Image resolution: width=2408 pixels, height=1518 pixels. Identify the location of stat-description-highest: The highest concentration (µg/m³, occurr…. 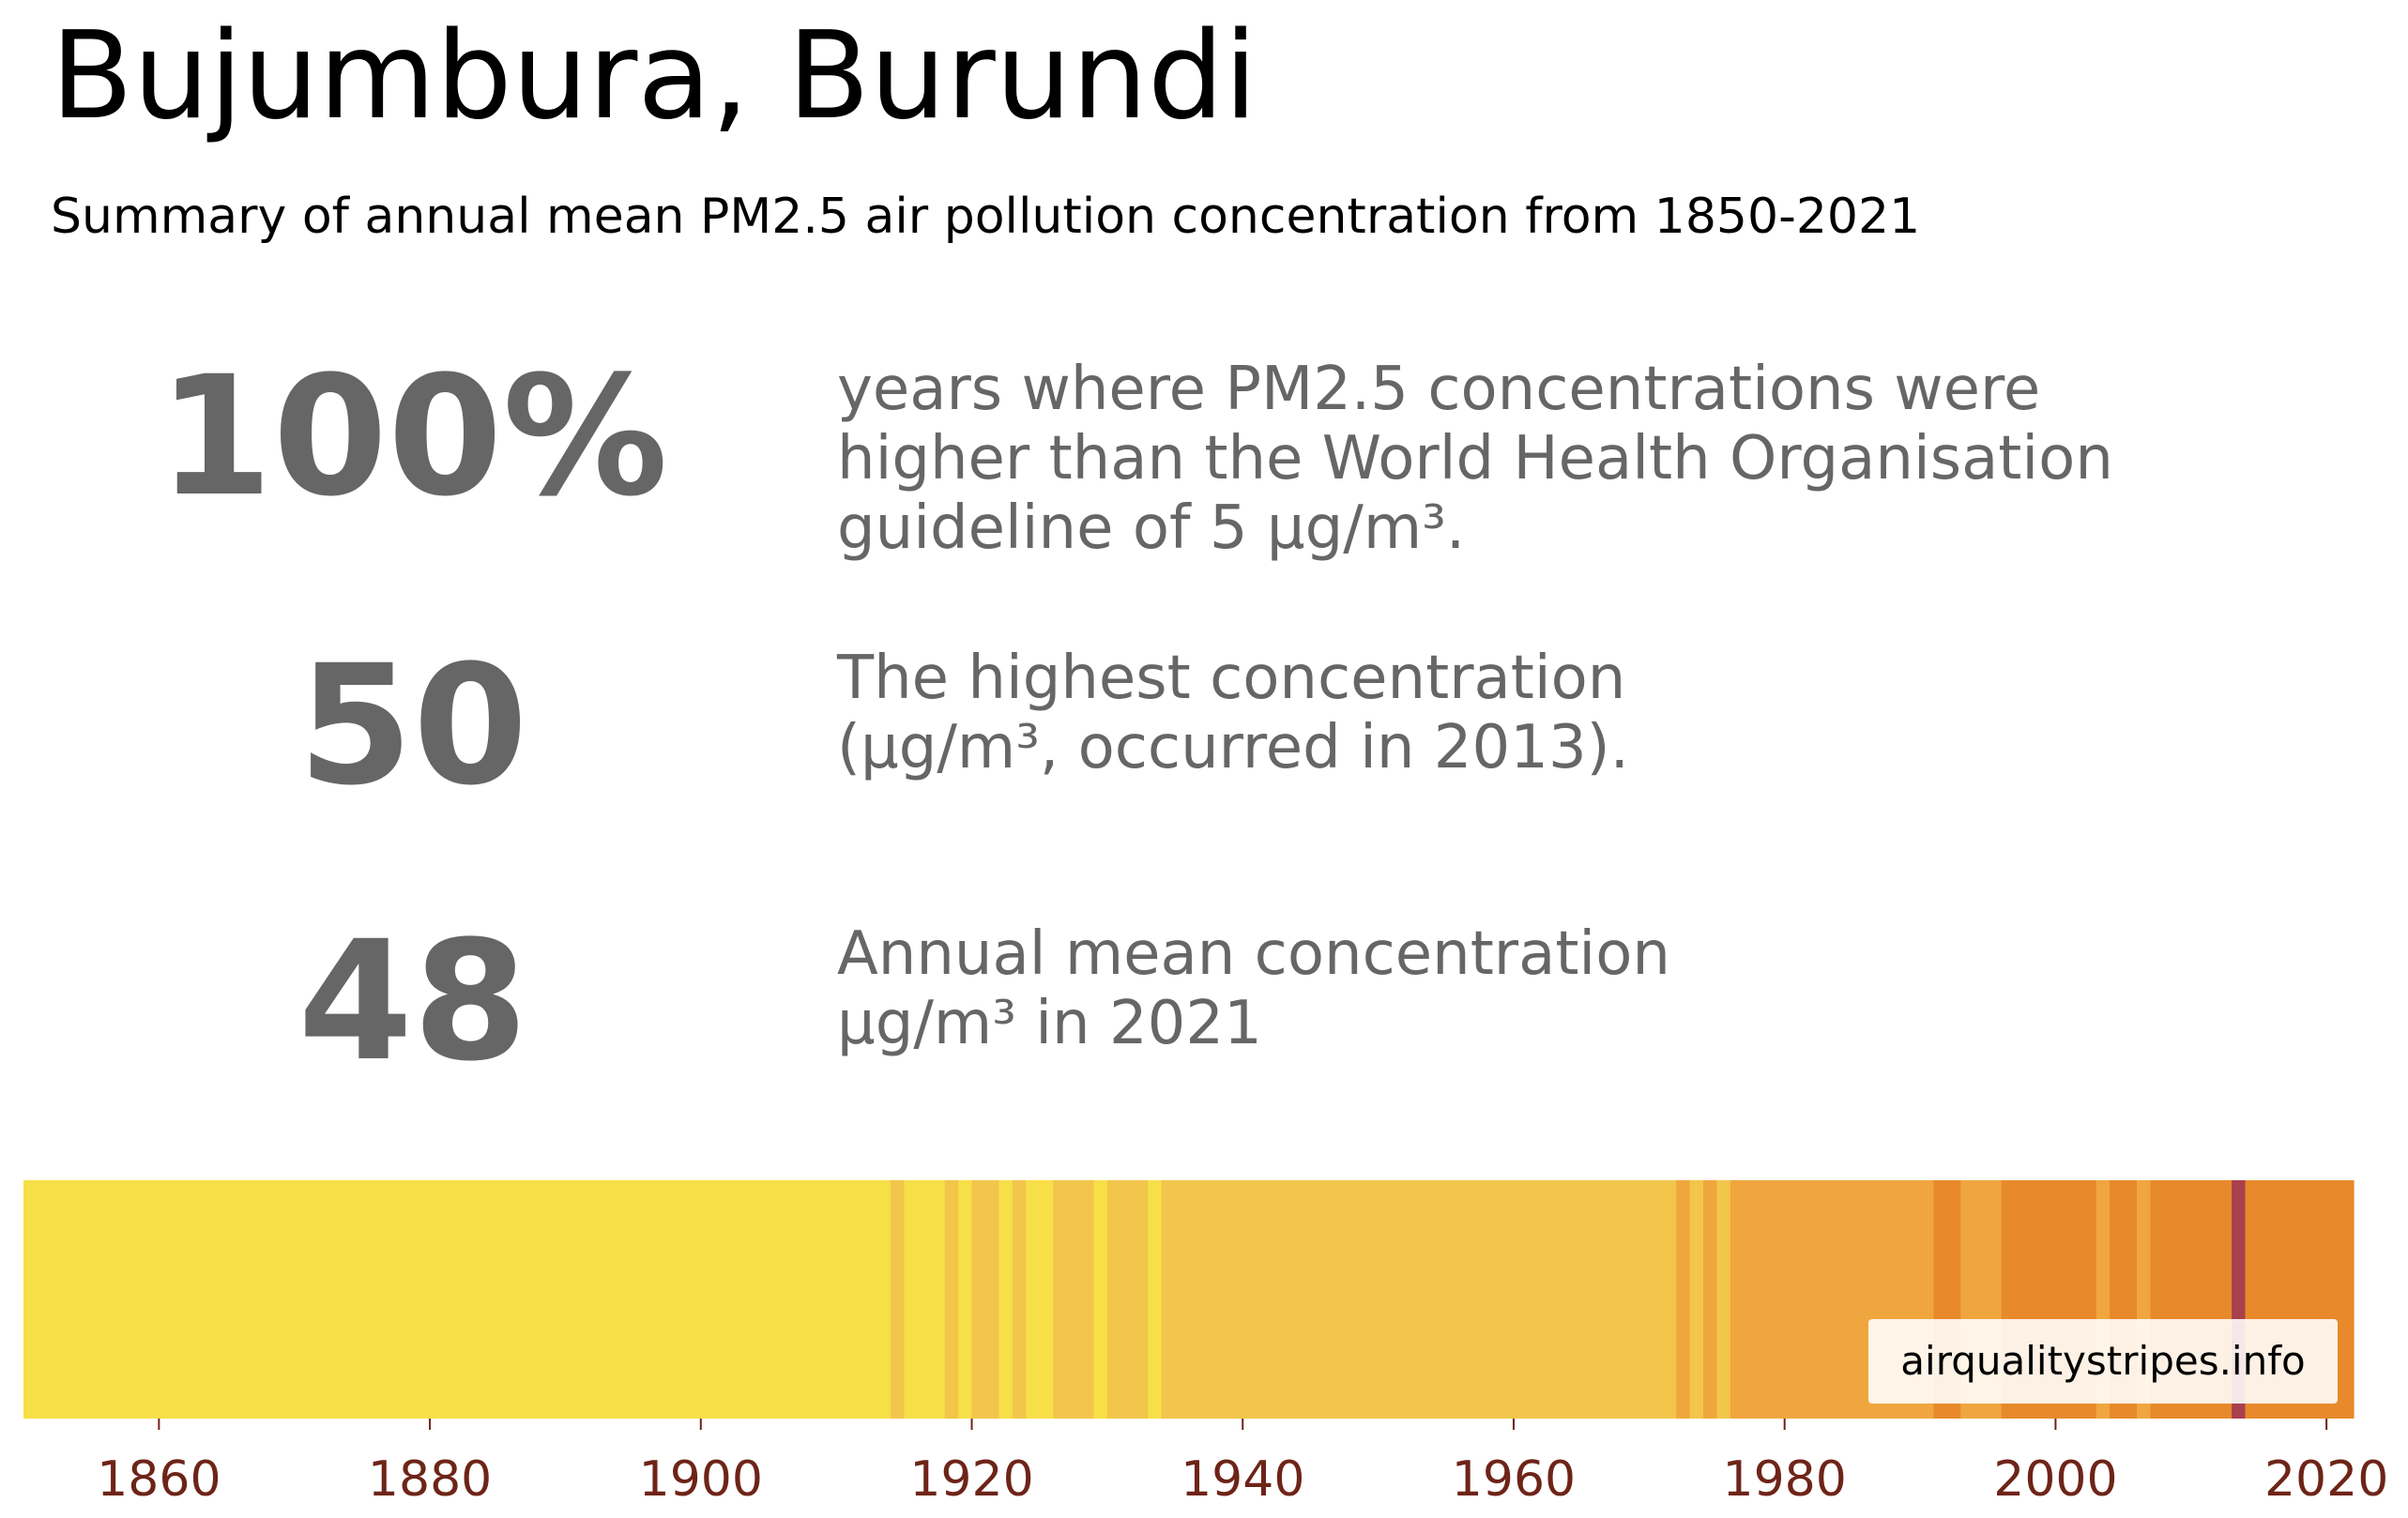
(1233, 713).